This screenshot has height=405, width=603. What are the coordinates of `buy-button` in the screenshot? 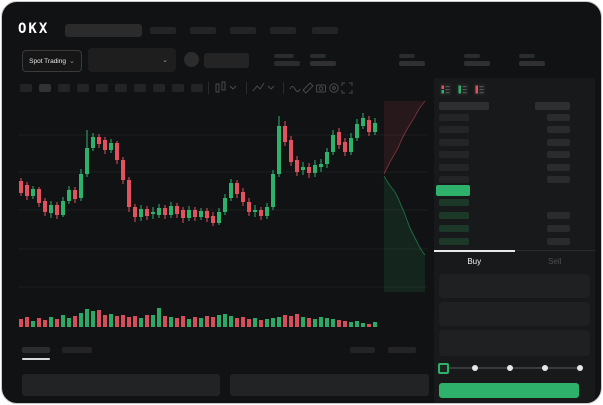 It's located at (509, 390).